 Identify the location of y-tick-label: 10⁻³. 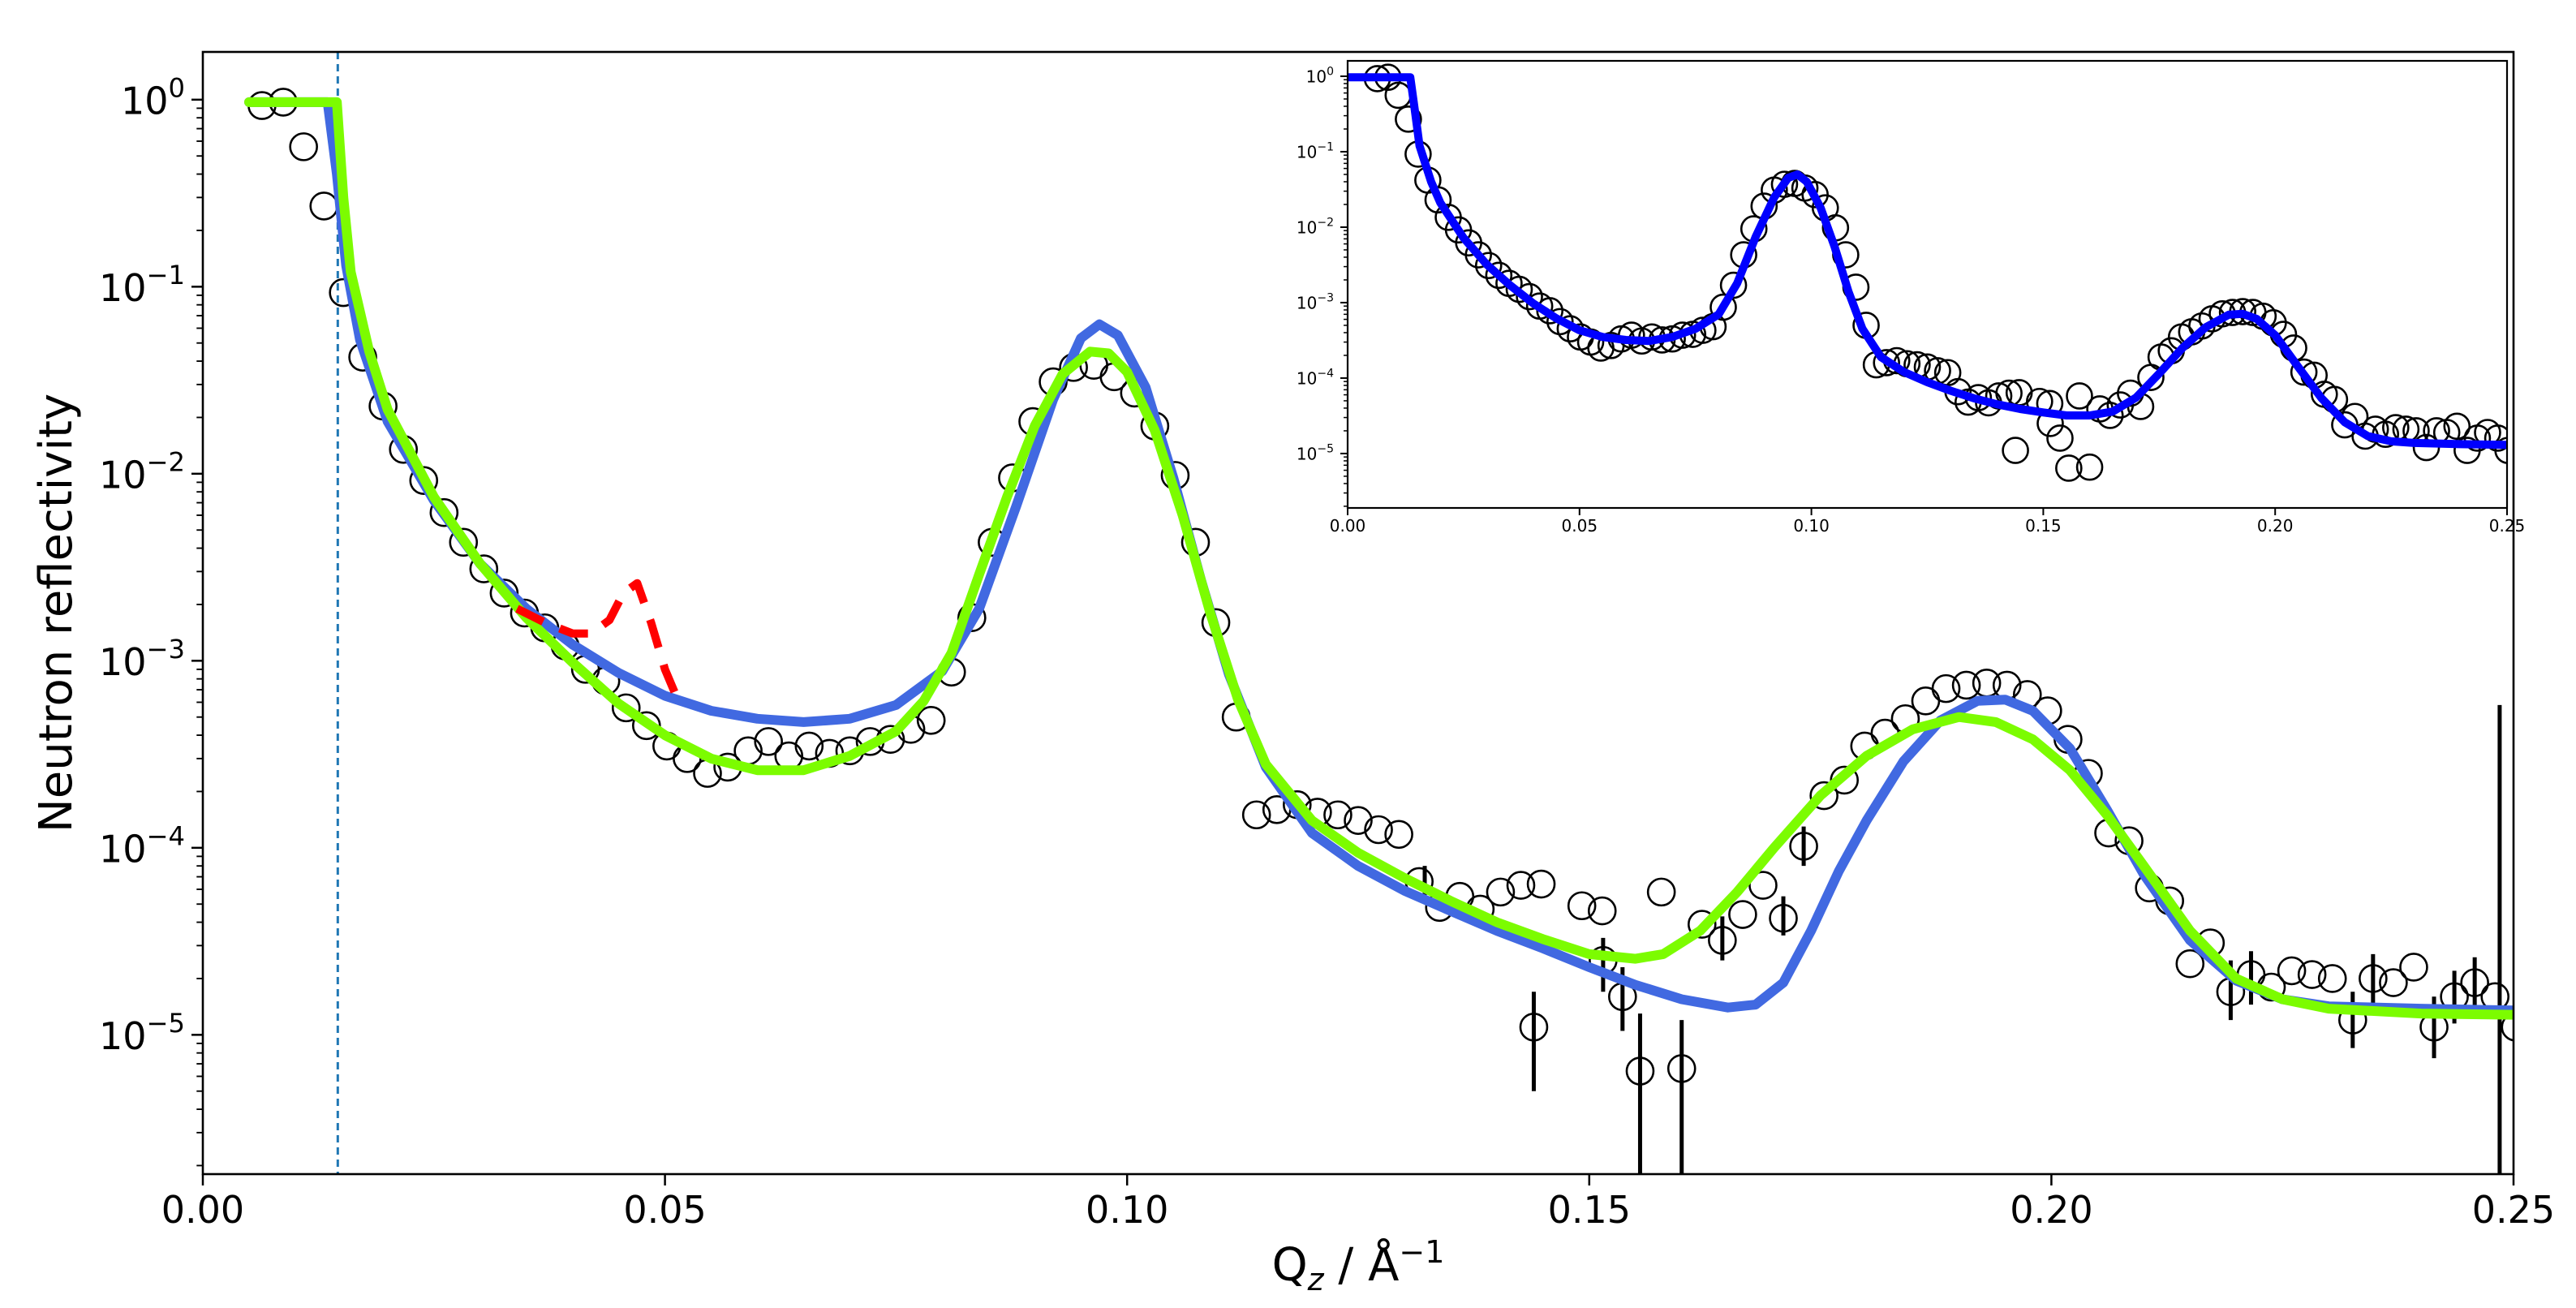
(1315, 303).